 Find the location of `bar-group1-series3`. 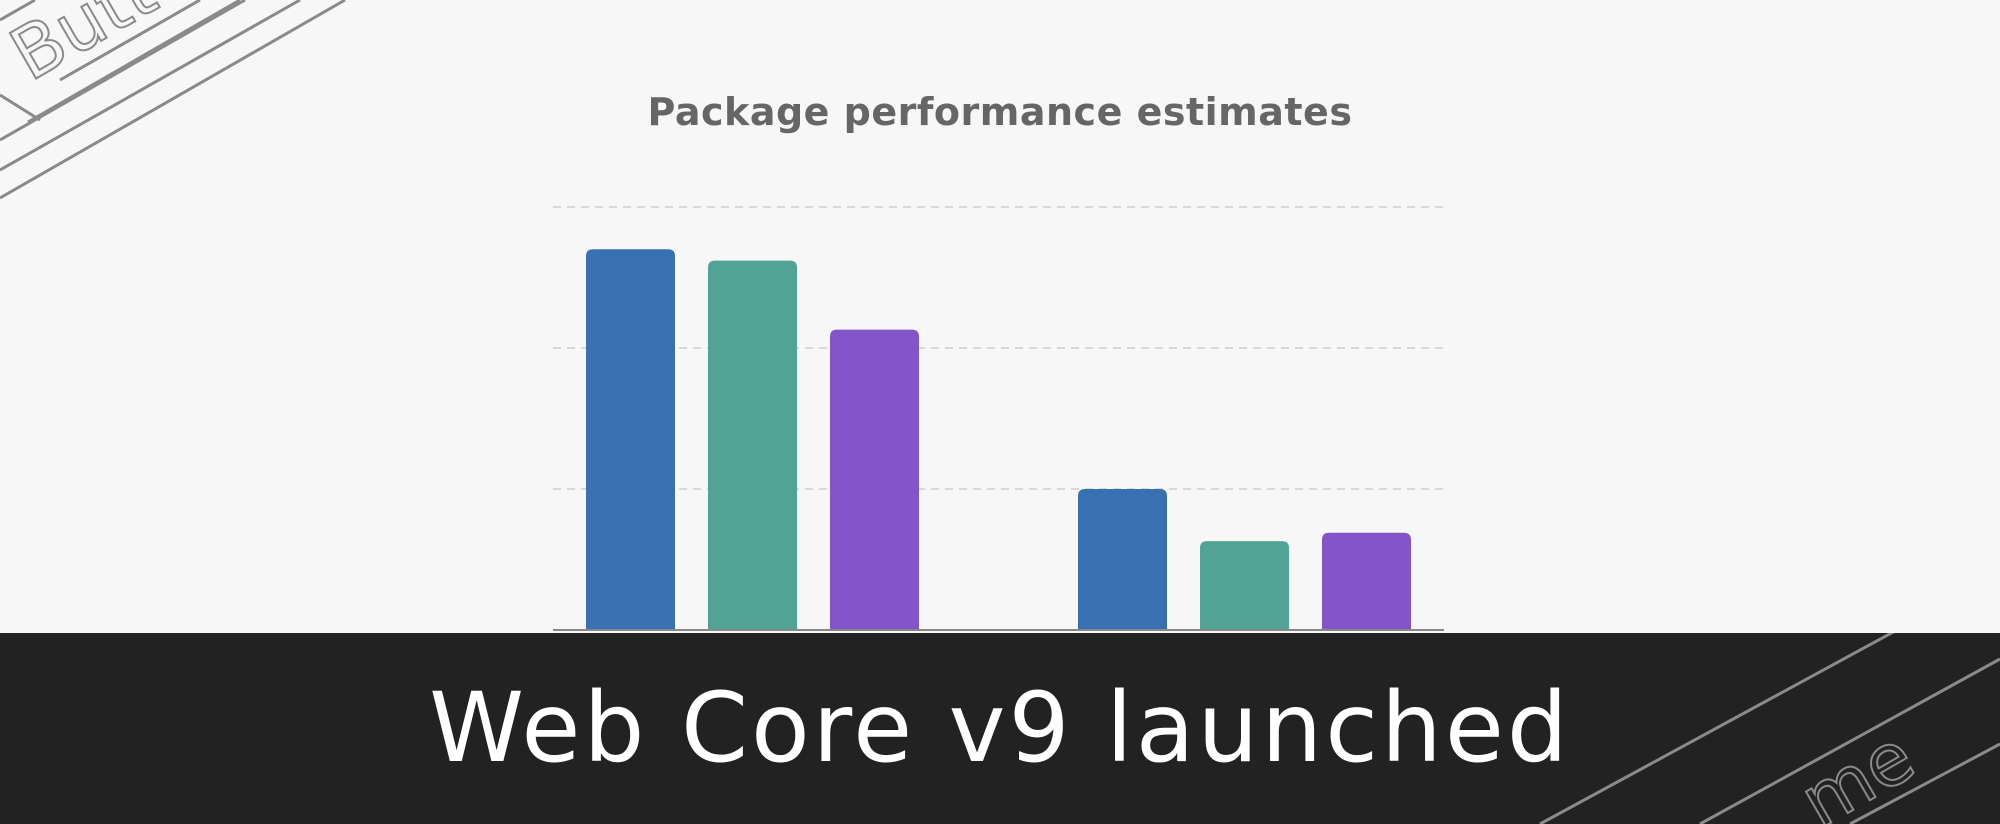

bar-group1-series3 is located at coordinates (874, 479).